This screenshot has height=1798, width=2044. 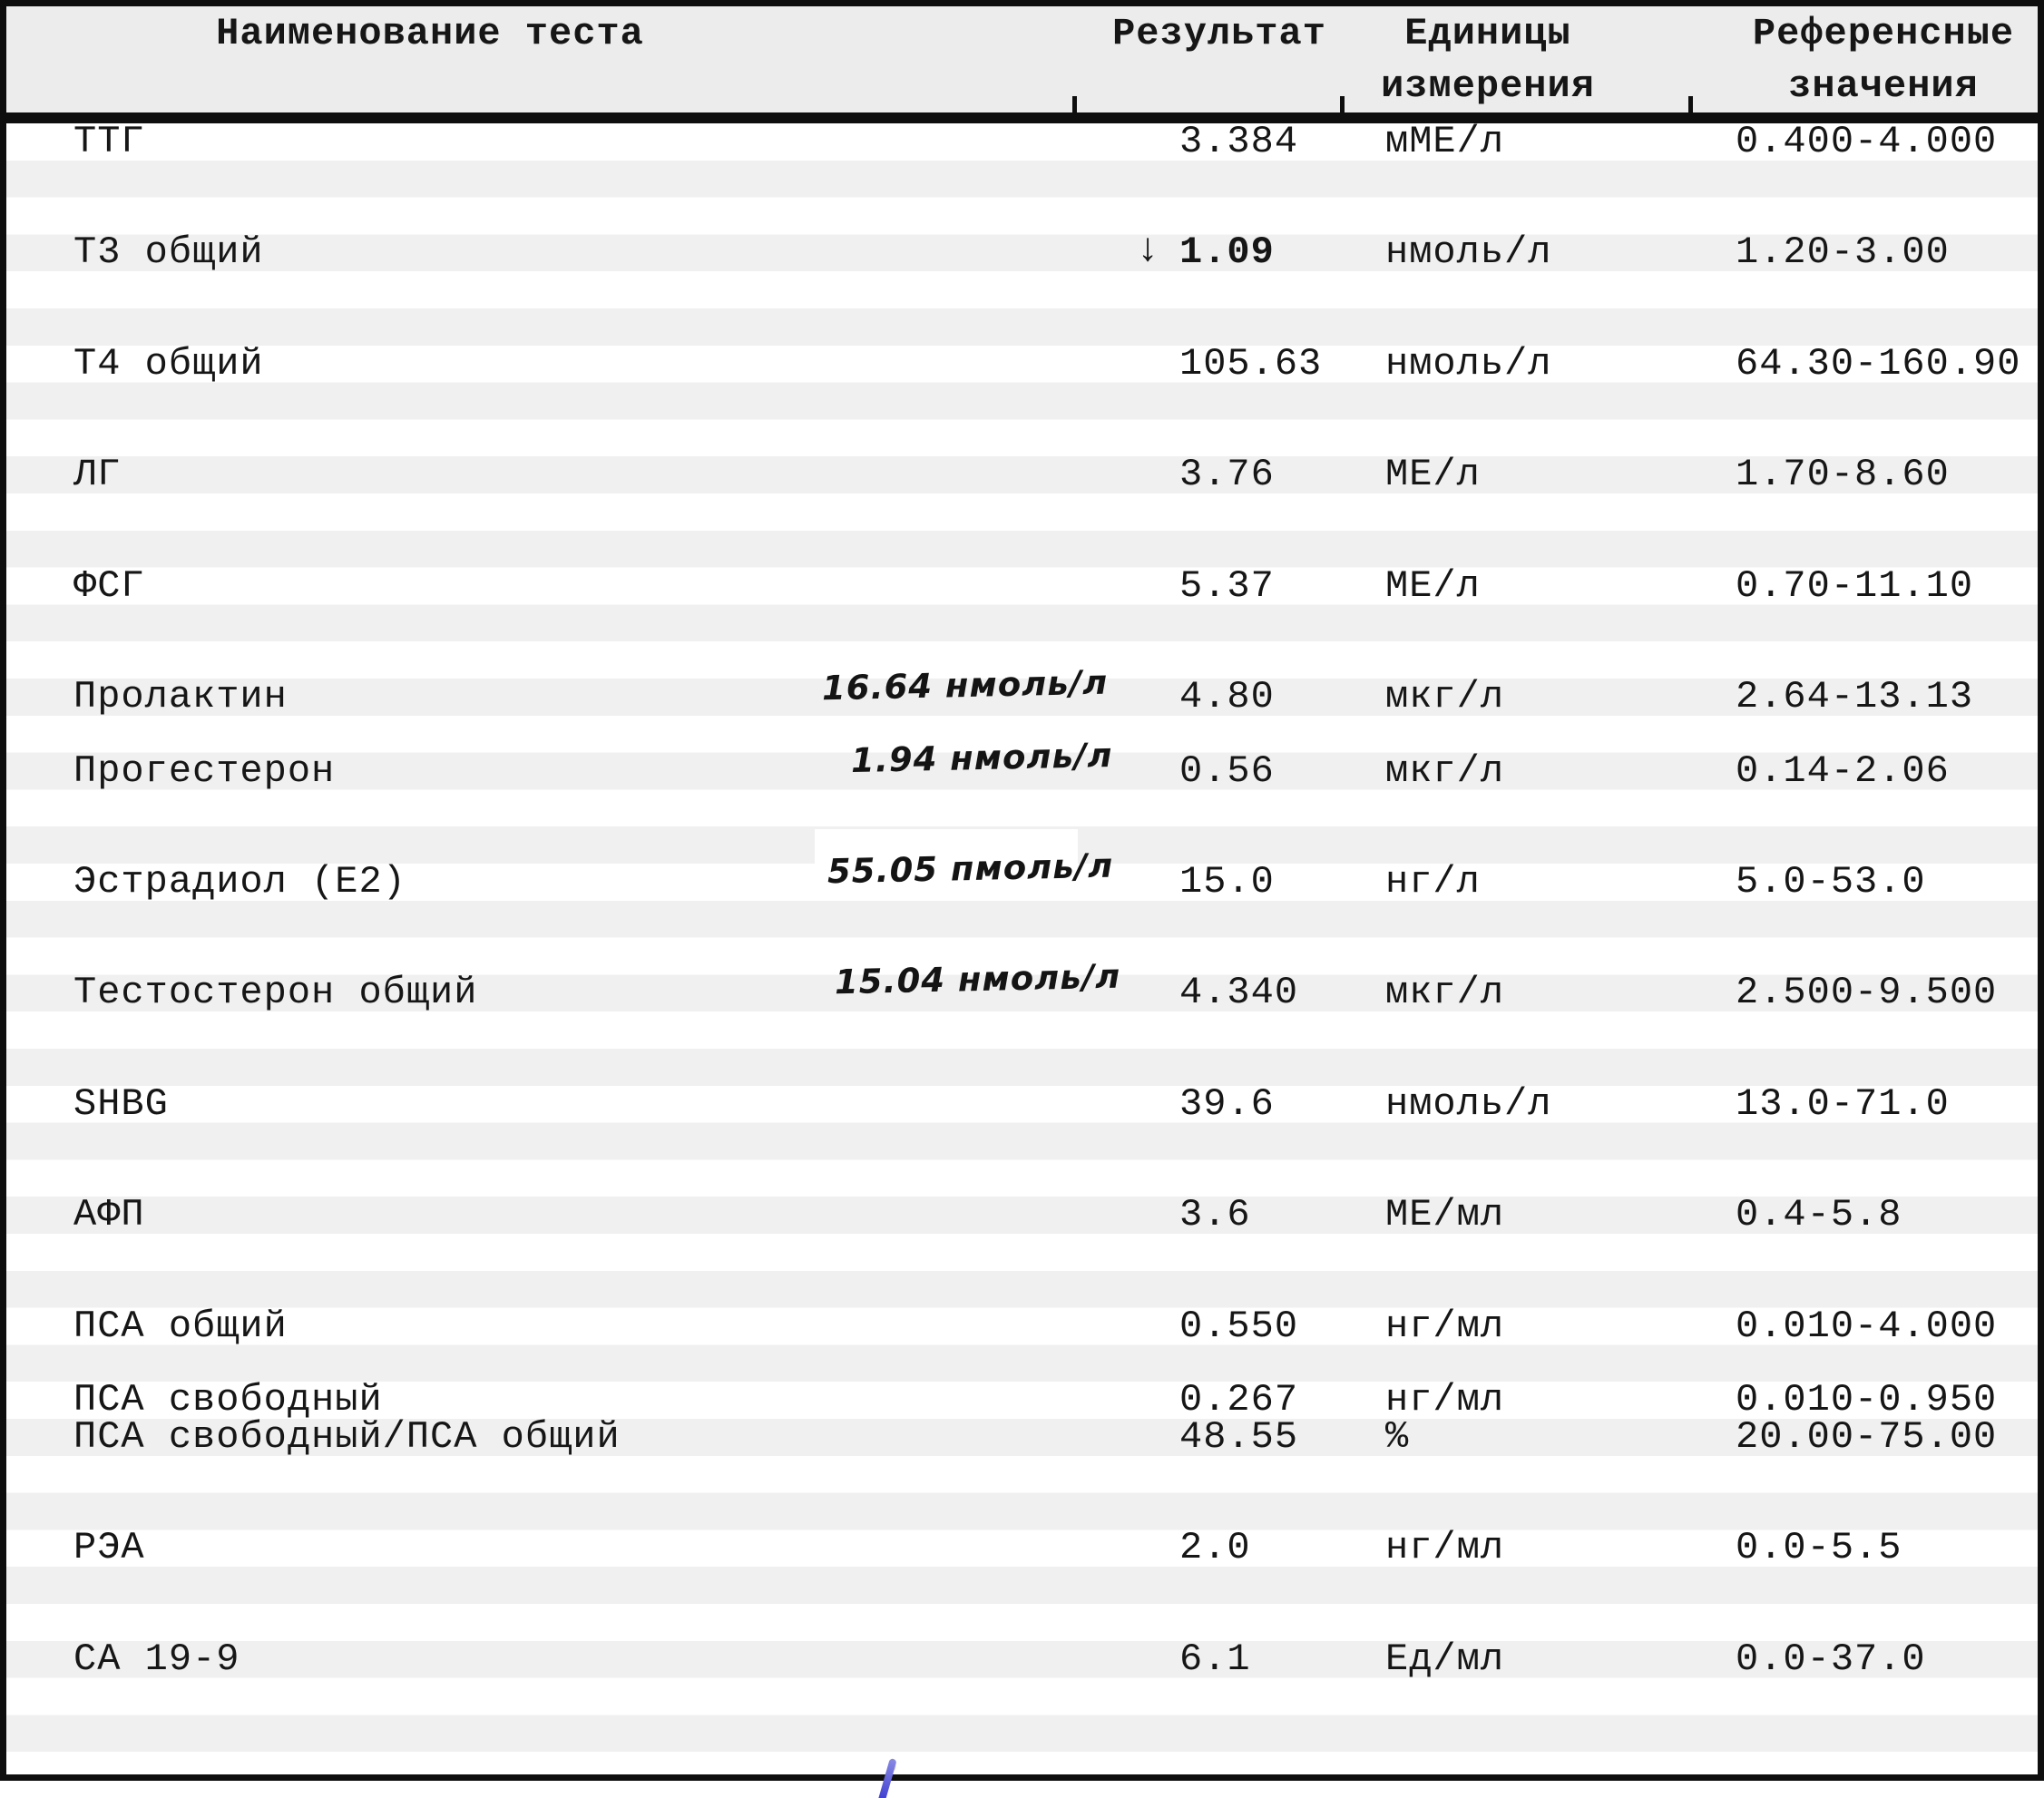 I want to click on ref-range-cell: 2.500-9.500, so click(x=1867, y=993).